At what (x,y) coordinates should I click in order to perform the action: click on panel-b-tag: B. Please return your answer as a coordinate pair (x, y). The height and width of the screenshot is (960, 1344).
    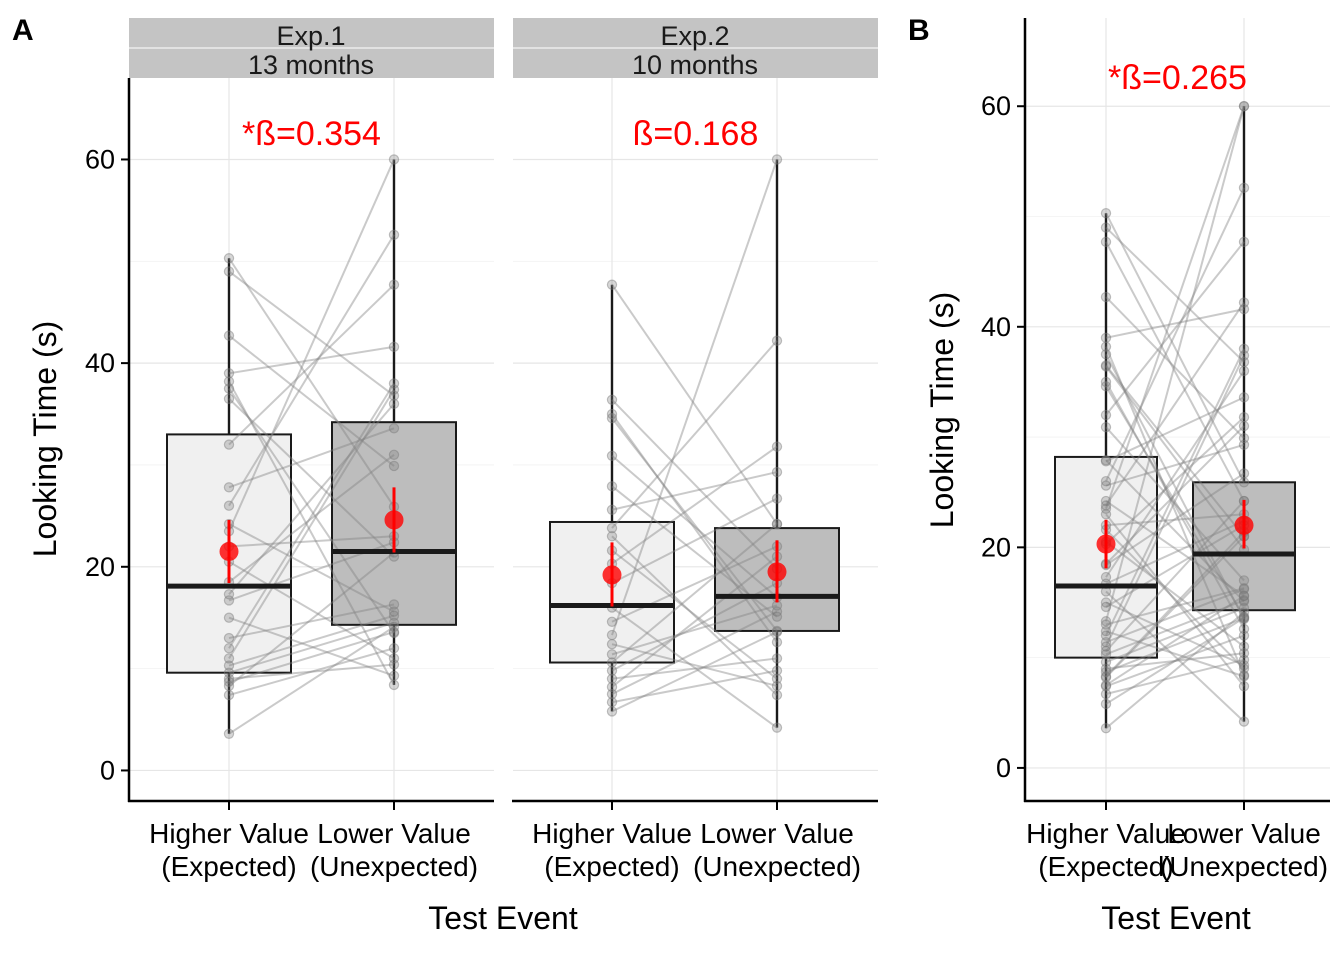
    Looking at the image, I should click on (919, 30).